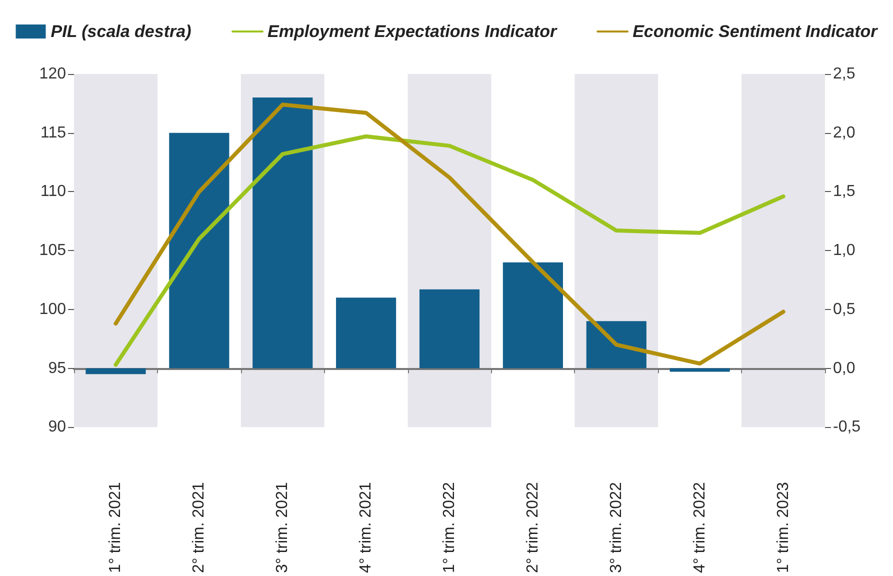 The width and height of the screenshot is (893, 576). Describe the element at coordinates (844, 74) in the screenshot. I see `y2-tick-label: 2,5` at that location.